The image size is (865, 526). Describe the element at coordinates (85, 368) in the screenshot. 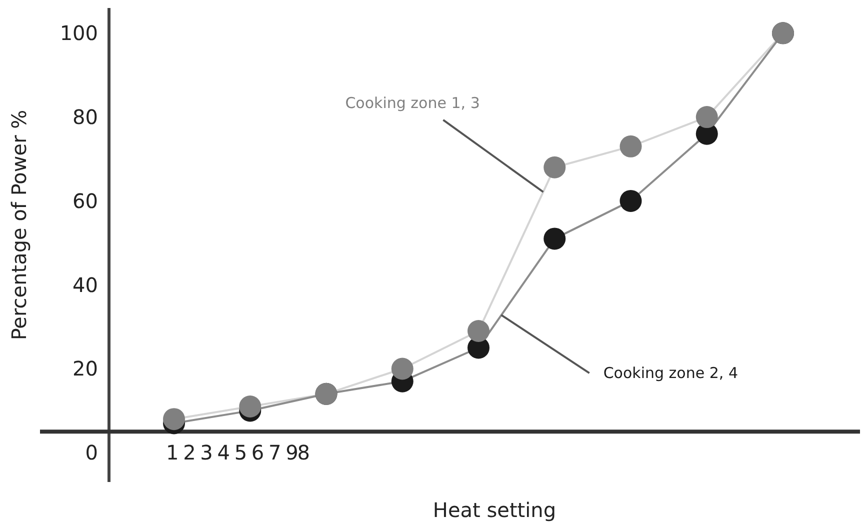

I see `y-tick-label: 20` at that location.